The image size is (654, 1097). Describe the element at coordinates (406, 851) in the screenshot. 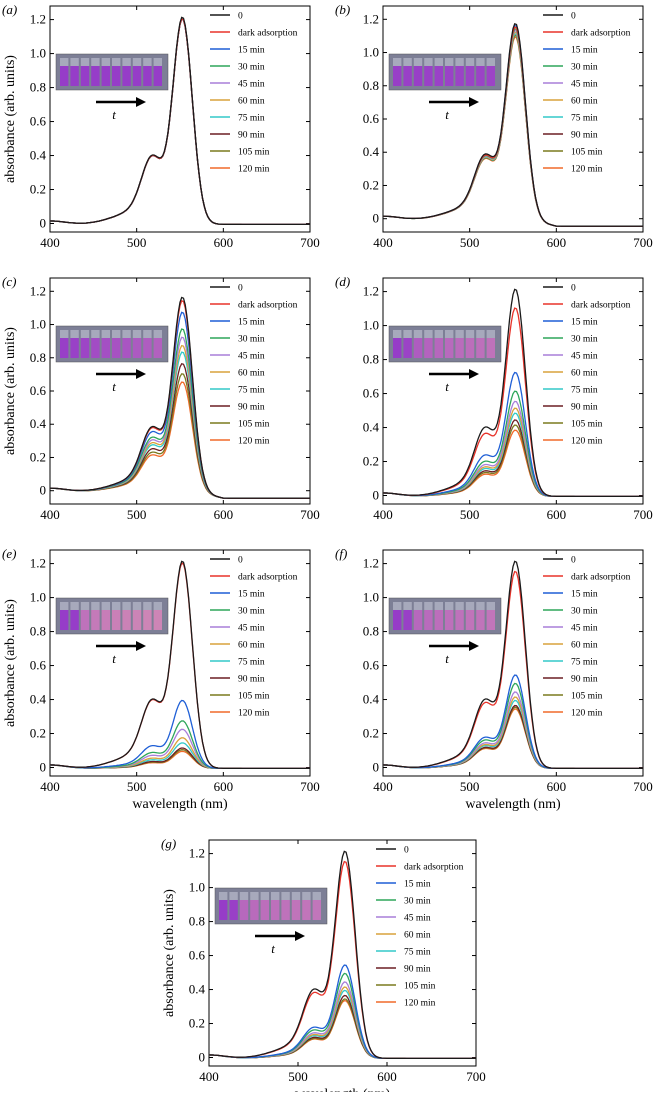

I see `legend-label: 0` at that location.